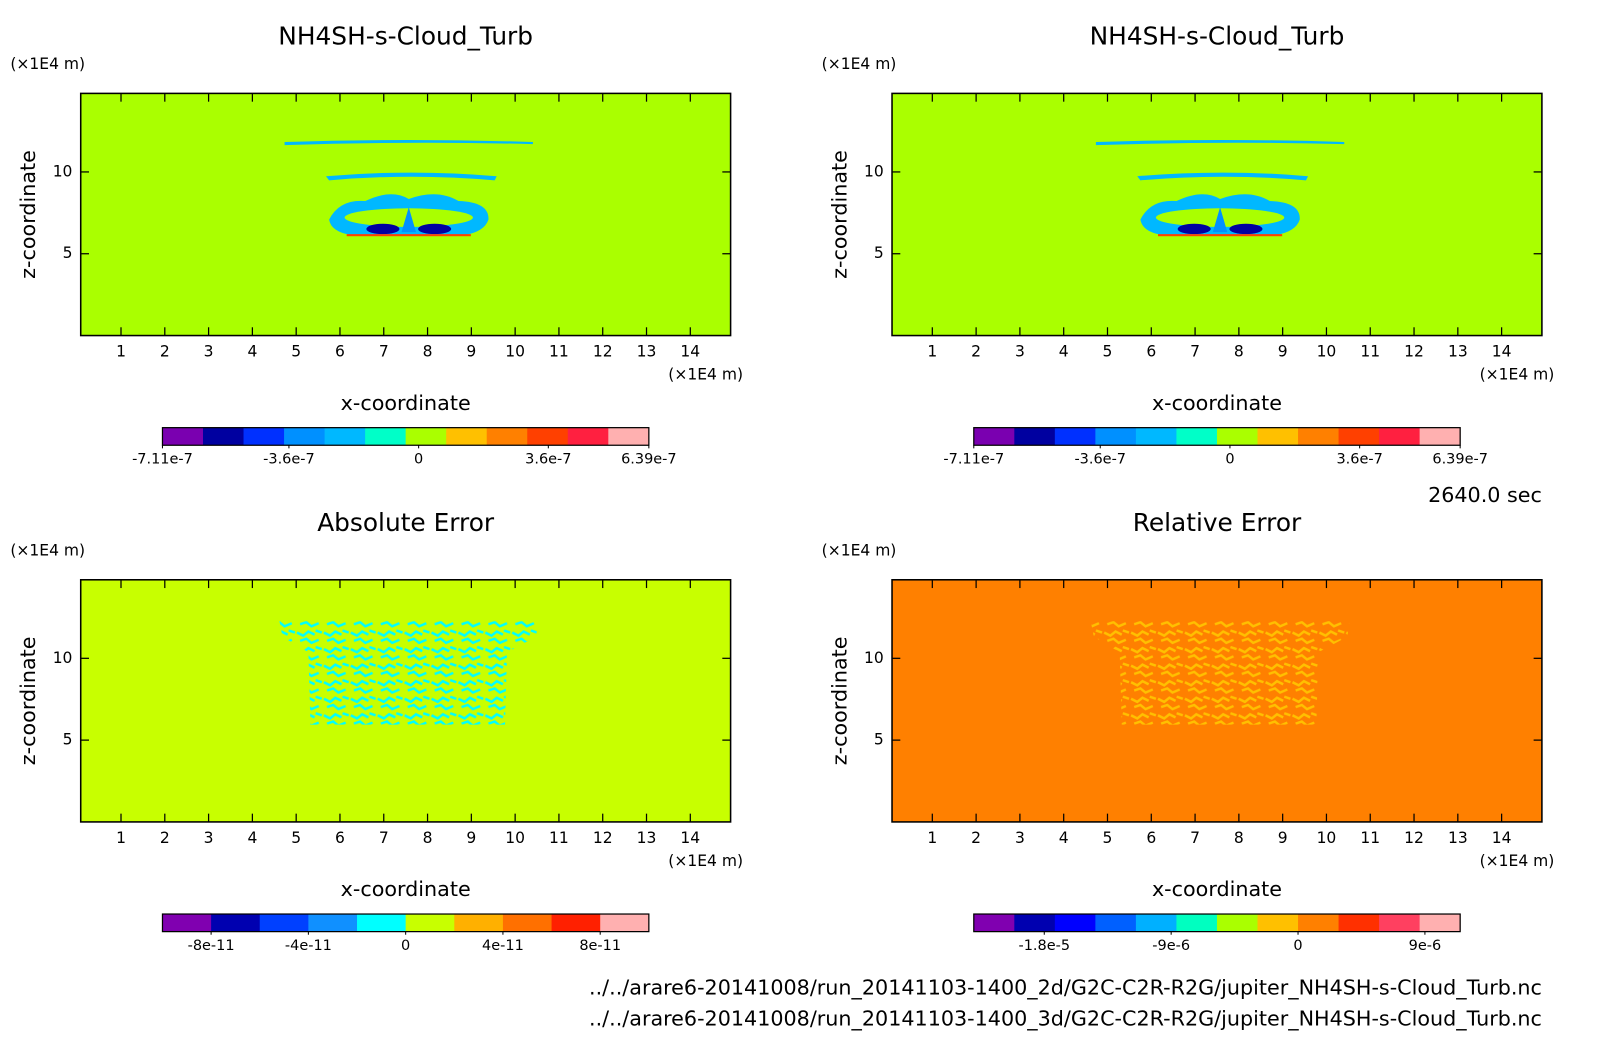 The width and height of the screenshot is (1604, 1054). I want to click on colorbar-tick-label: 8e-11, so click(600, 946).